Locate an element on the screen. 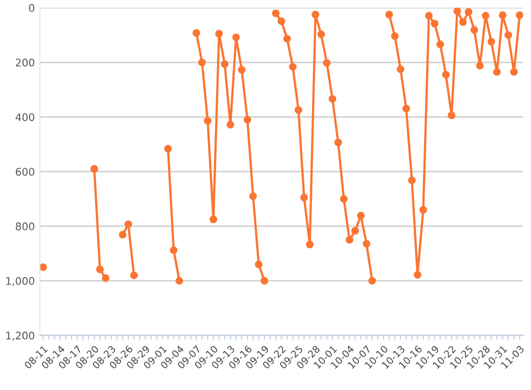 This screenshot has height=390, width=531. y-tick-label: 1,200 is located at coordinates (20, 336).